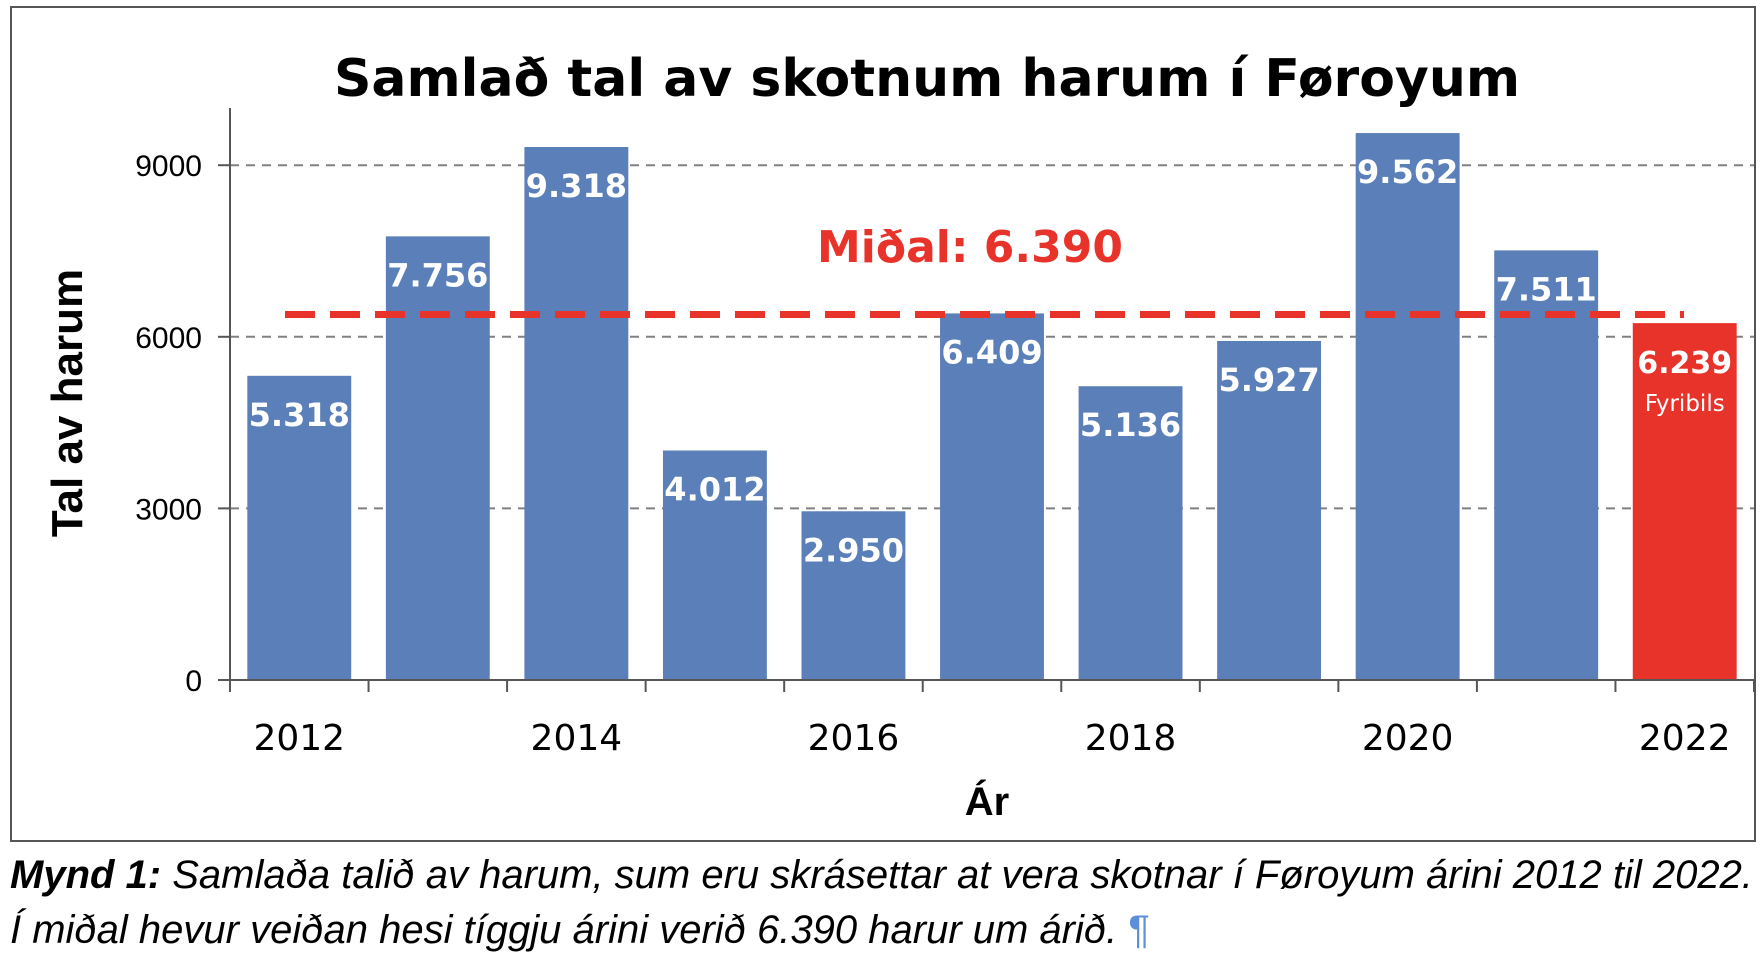  I want to click on bar-2013, so click(437, 458).